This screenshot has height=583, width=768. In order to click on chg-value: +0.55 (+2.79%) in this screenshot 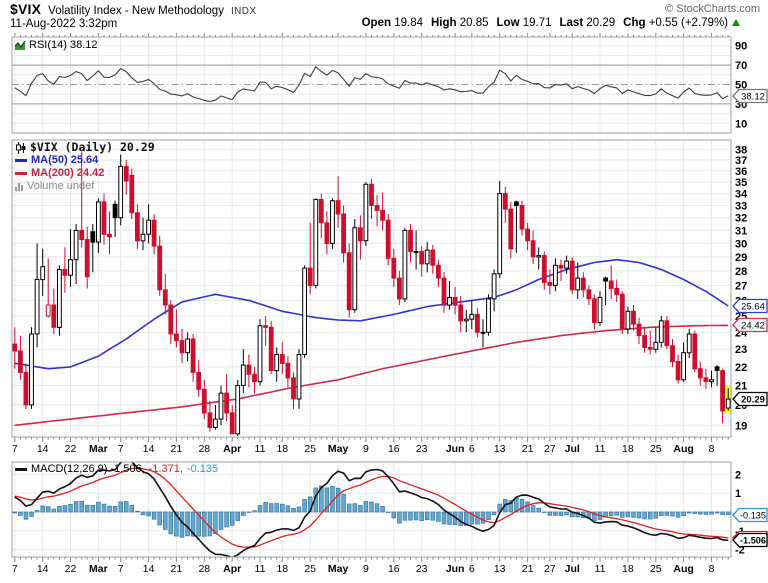, I will do `click(688, 23)`.